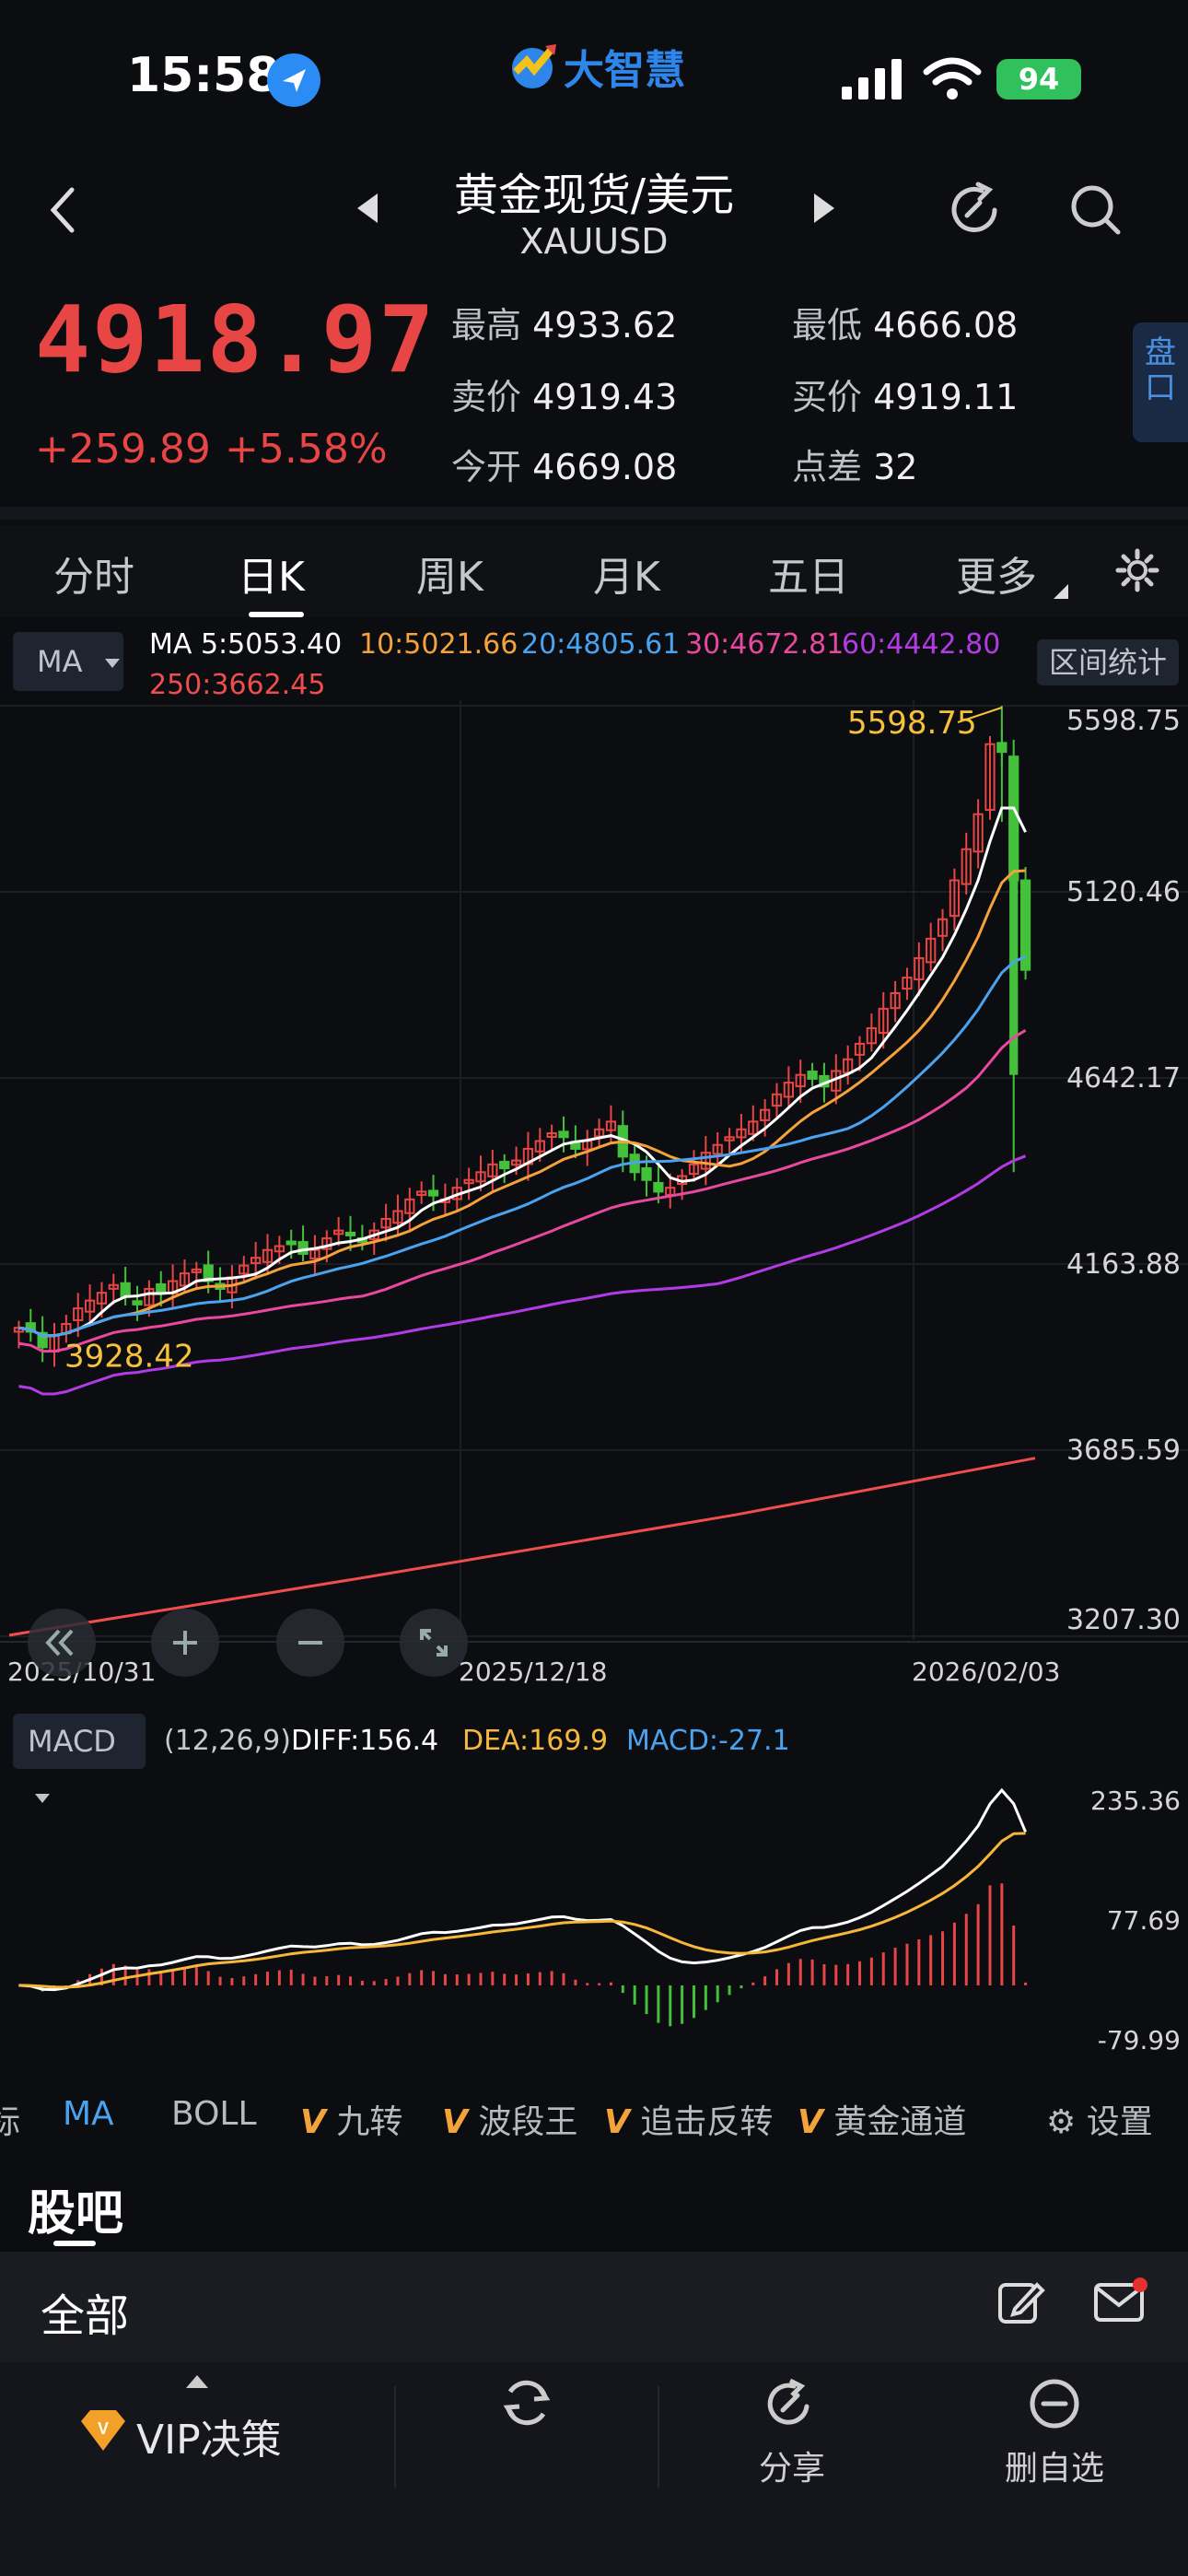  I want to click on community-title: 股吧, so click(76, 2214).